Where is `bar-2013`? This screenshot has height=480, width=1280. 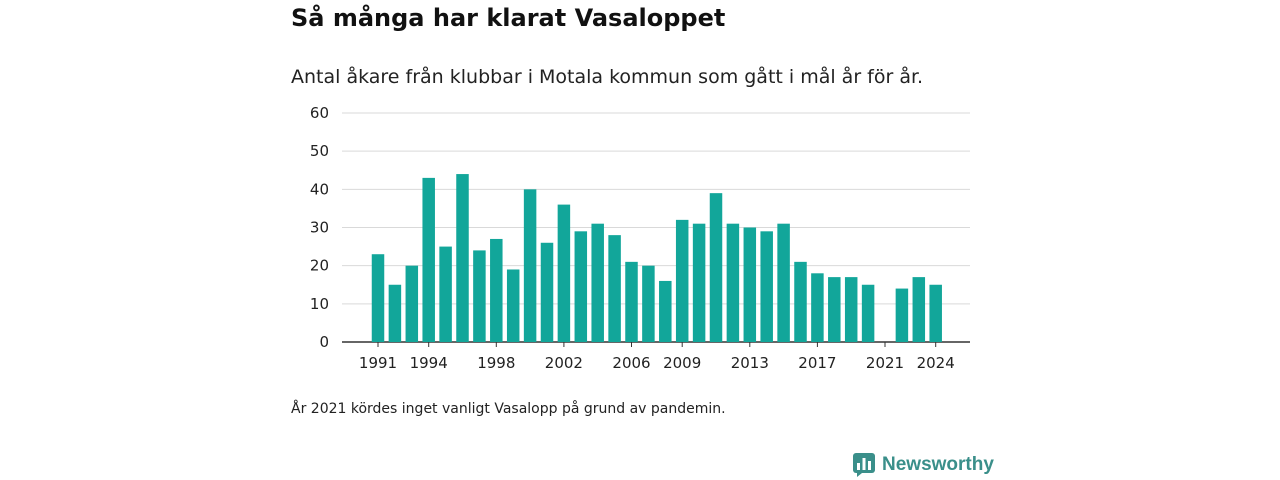 bar-2013 is located at coordinates (750, 284).